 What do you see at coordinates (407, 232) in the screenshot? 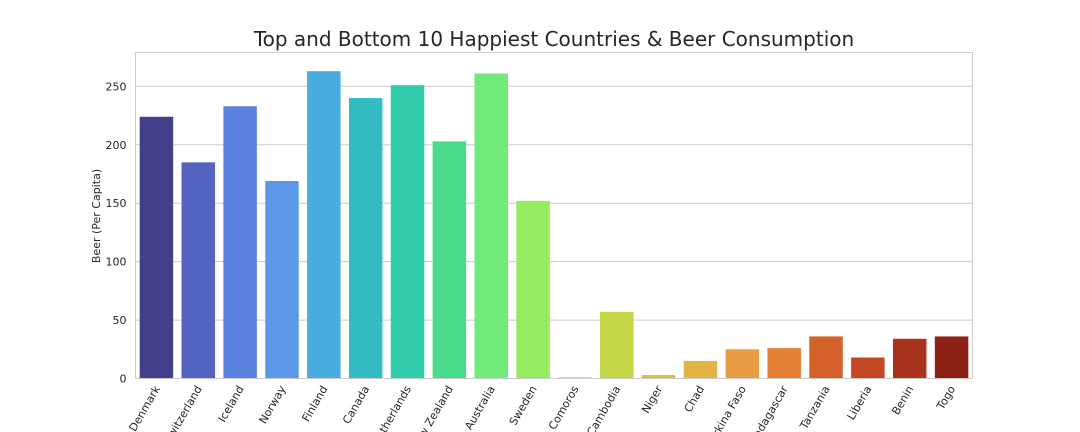
I see `bar-netherlands` at bounding box center [407, 232].